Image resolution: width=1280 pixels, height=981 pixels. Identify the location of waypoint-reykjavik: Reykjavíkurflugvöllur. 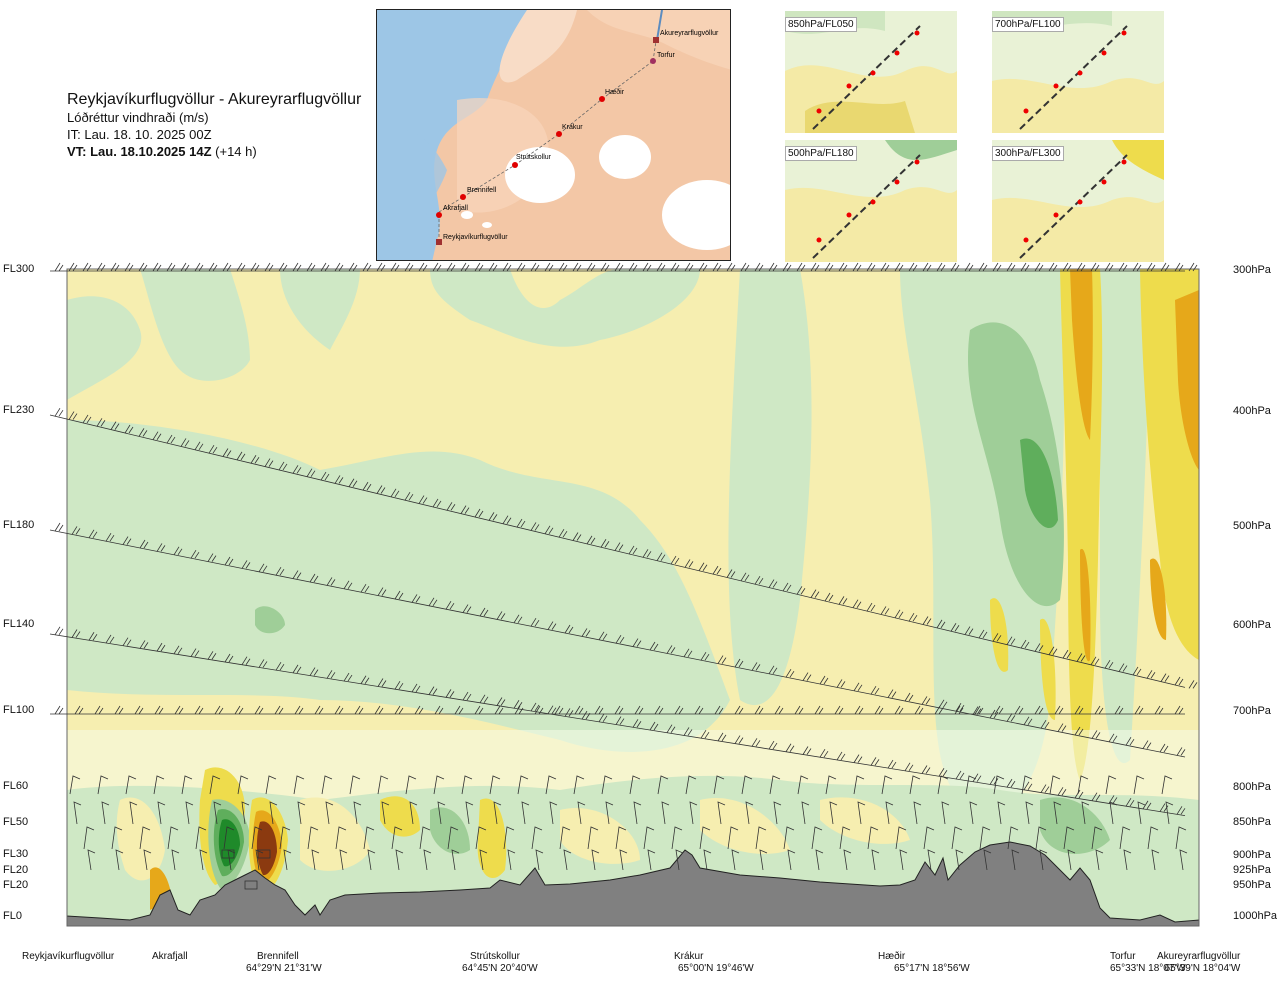
(68, 957).